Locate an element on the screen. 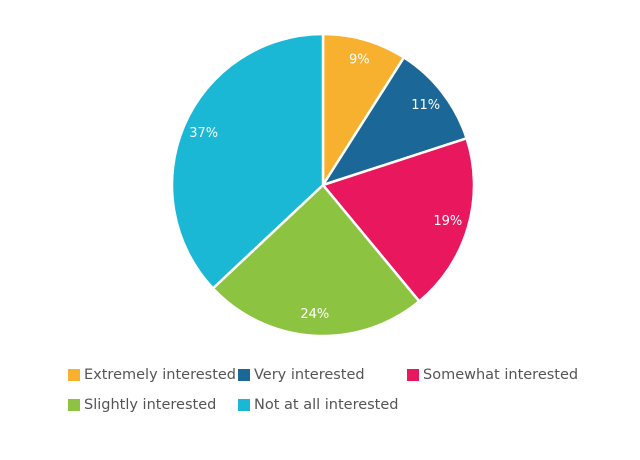  legend-label: Very interested is located at coordinates (309, 375).